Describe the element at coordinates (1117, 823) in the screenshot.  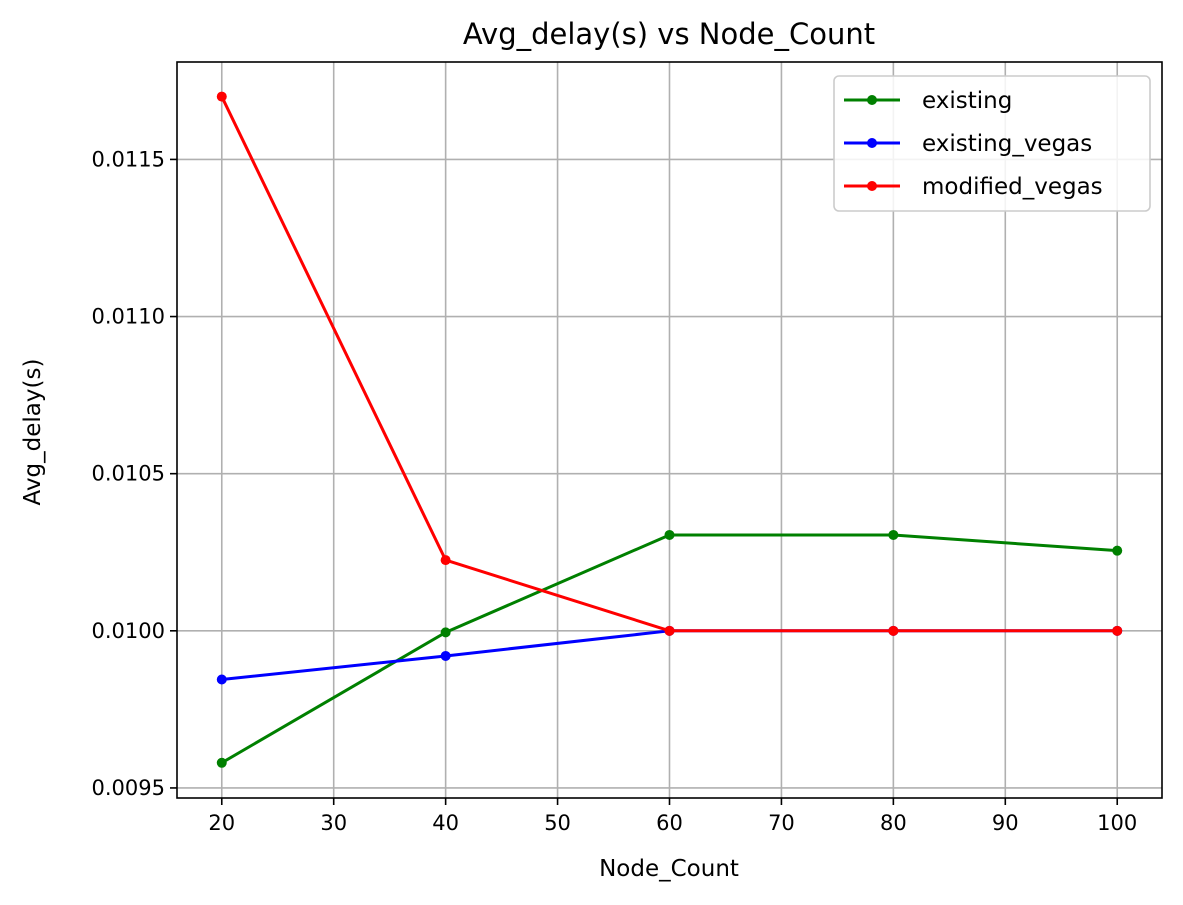
I see `x-tick-label: 100` at that location.